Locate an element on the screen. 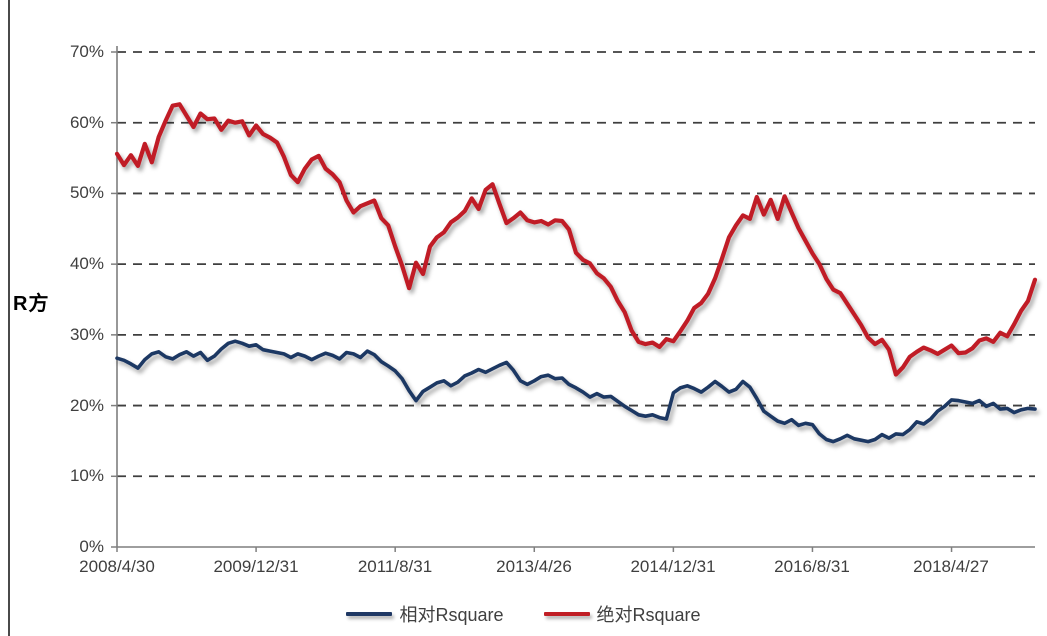 The height and width of the screenshot is (636, 1047). x-tick-label: 2011/8/31 is located at coordinates (395, 566).